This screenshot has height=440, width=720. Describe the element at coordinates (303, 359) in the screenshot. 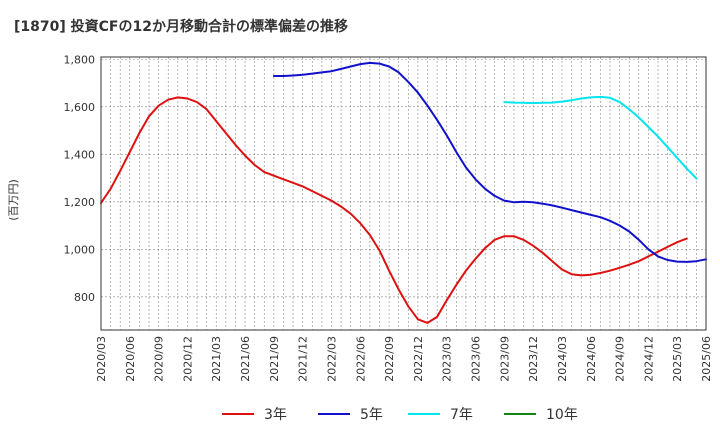

I see `x-tick-label: 2021/12` at that location.